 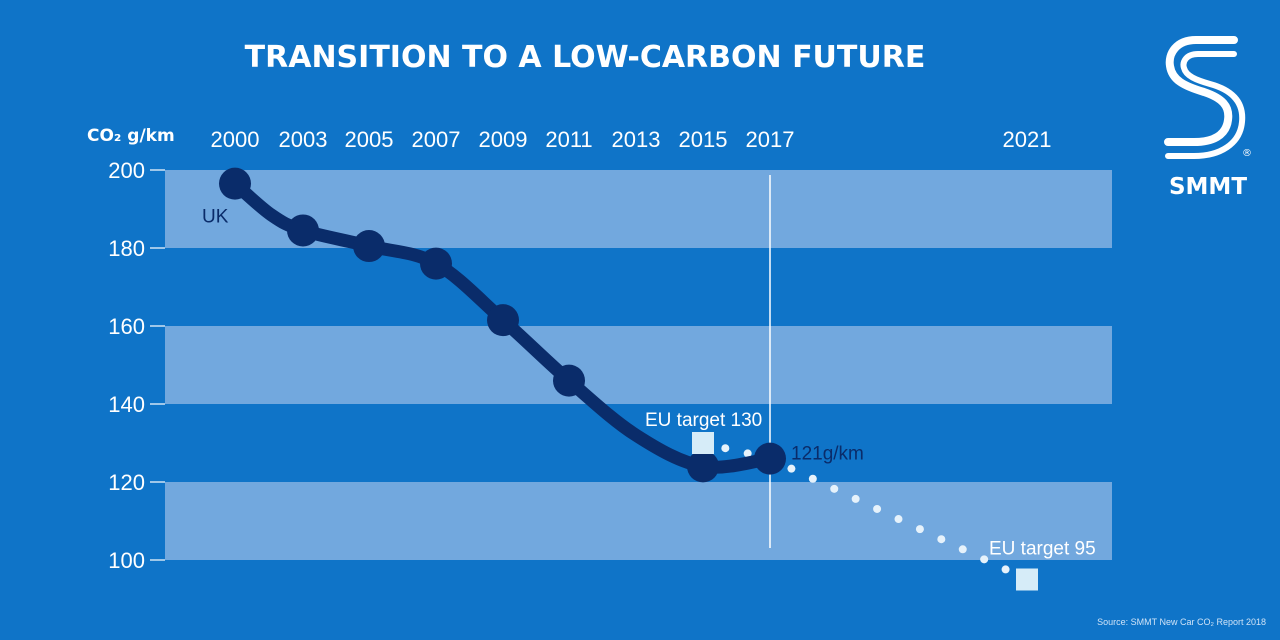 What do you see at coordinates (1201, 91) in the screenshot?
I see `smmt-logo-mark` at bounding box center [1201, 91].